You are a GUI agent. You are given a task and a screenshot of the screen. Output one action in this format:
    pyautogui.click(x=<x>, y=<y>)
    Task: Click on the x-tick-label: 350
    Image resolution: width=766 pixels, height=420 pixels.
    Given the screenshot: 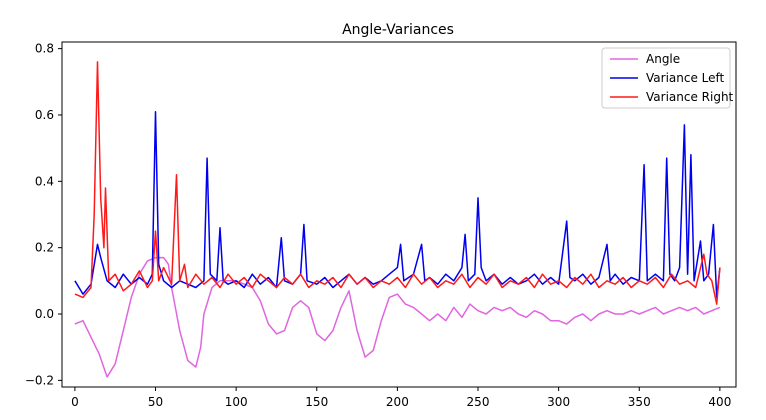 What is the action you would take?
    pyautogui.click(x=639, y=402)
    